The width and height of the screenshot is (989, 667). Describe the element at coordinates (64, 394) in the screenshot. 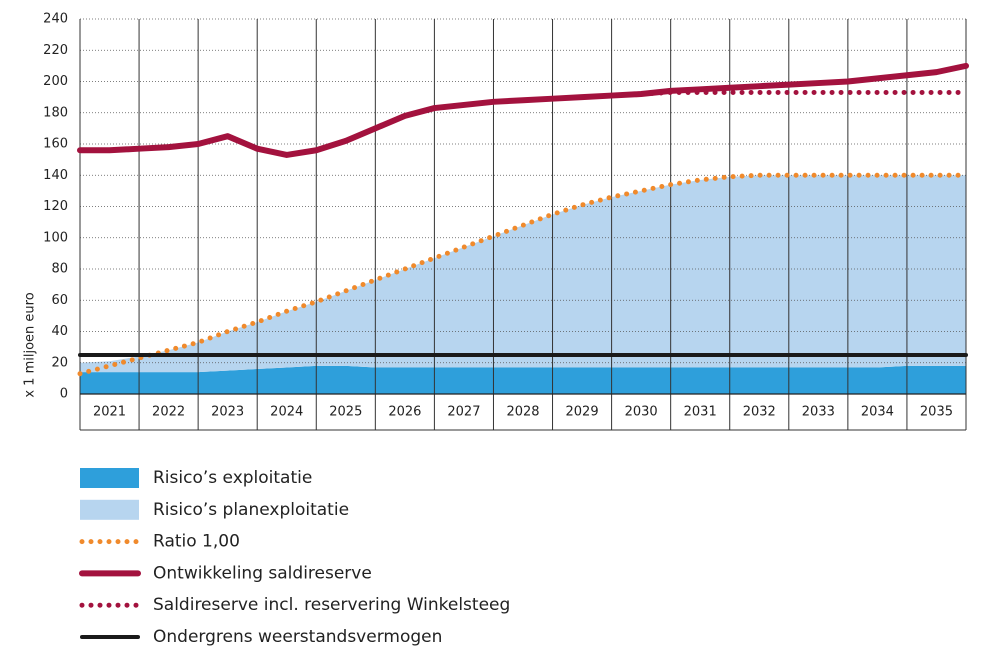

I see `y-tick-label: 0` at that location.